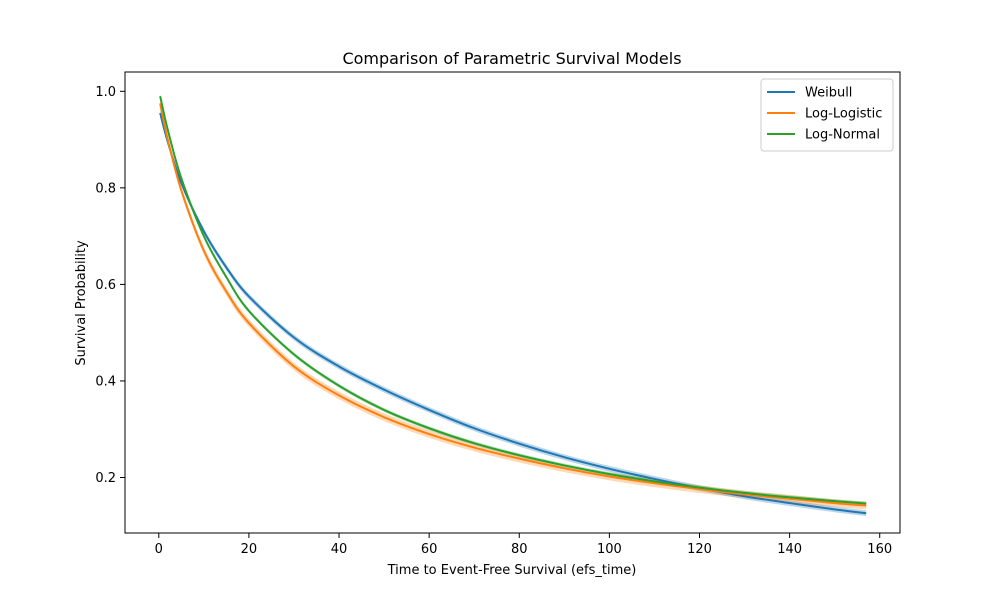 This screenshot has height=600, width=1000. I want to click on x-axis-label: Time to Event-Free Survival (efs_time), so click(512, 570).